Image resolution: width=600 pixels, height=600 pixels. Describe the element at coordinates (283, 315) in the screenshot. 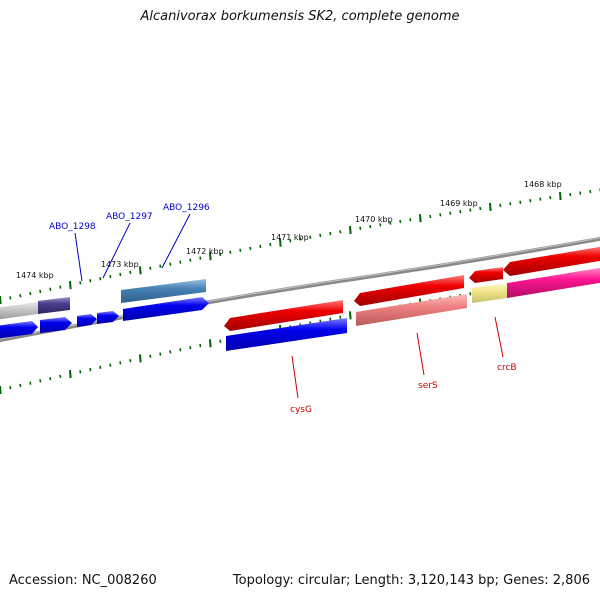

I see `gene-cysG-arrow` at that location.